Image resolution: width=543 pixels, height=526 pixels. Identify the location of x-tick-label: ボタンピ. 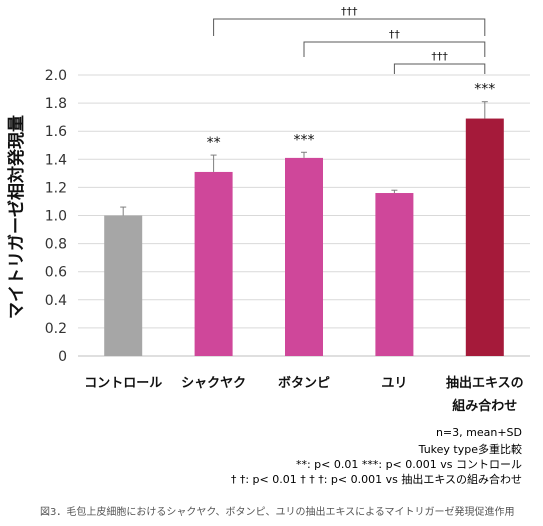
(304, 383).